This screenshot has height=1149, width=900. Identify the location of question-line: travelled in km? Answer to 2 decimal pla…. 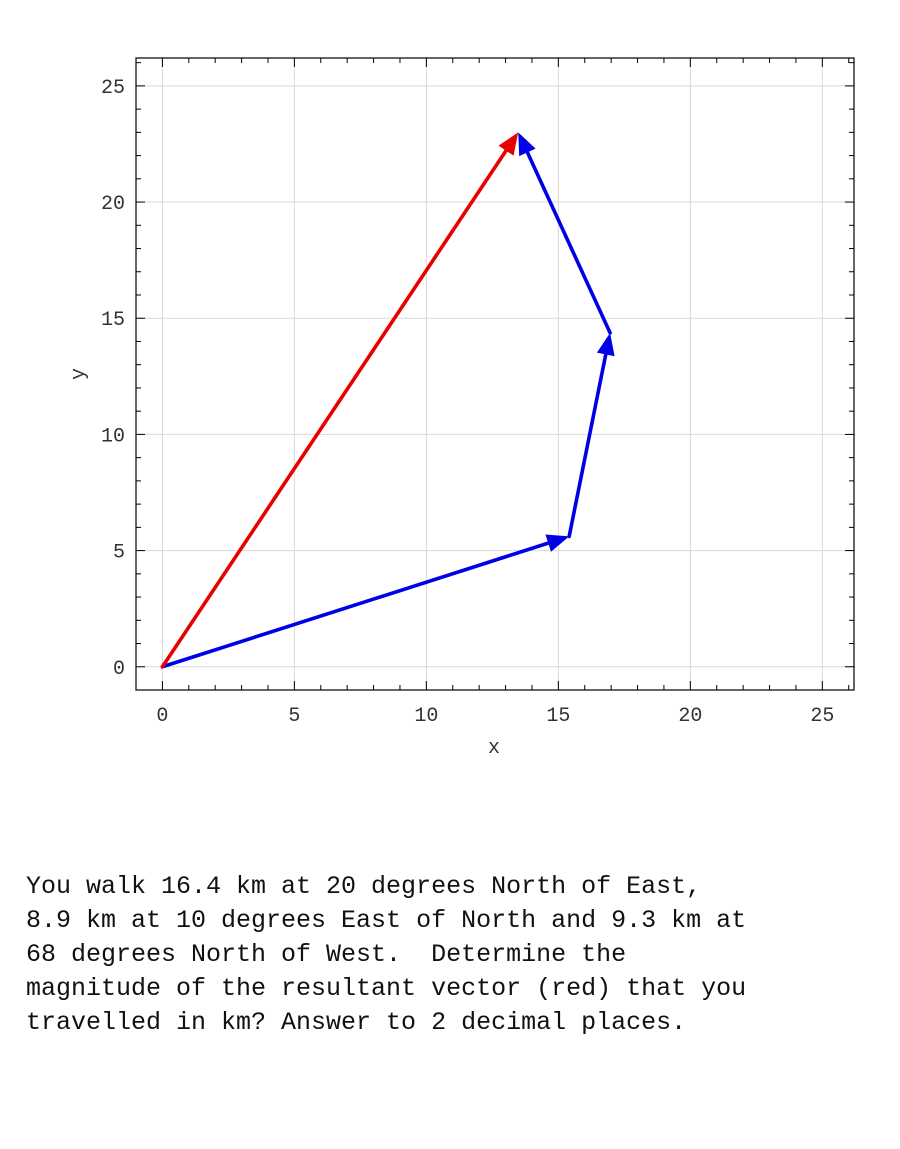
(356, 1022).